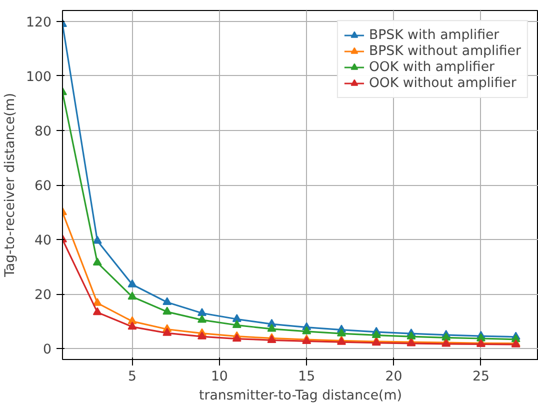 Image resolution: width=538 pixels, height=406 pixels. I want to click on y-tick-label: 80, so click(43, 132).